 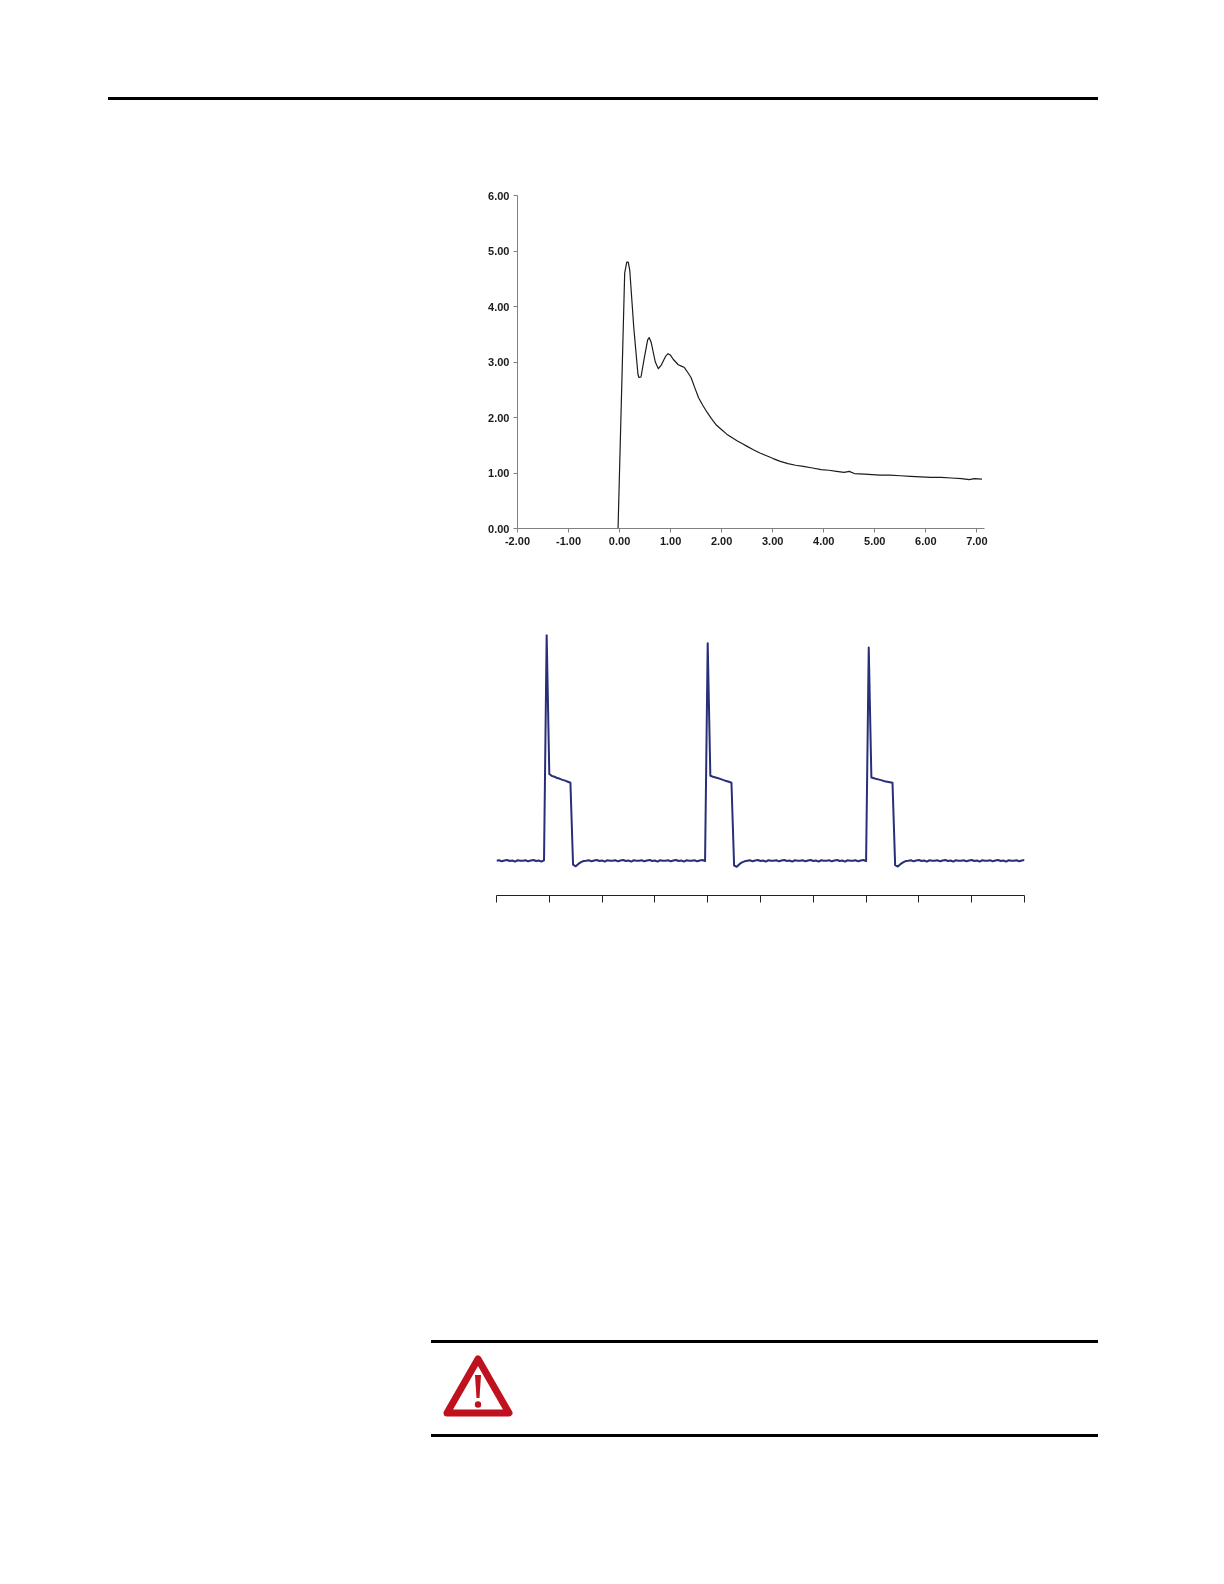 I want to click on y-tick-label: 0.00, so click(x=499, y=528).